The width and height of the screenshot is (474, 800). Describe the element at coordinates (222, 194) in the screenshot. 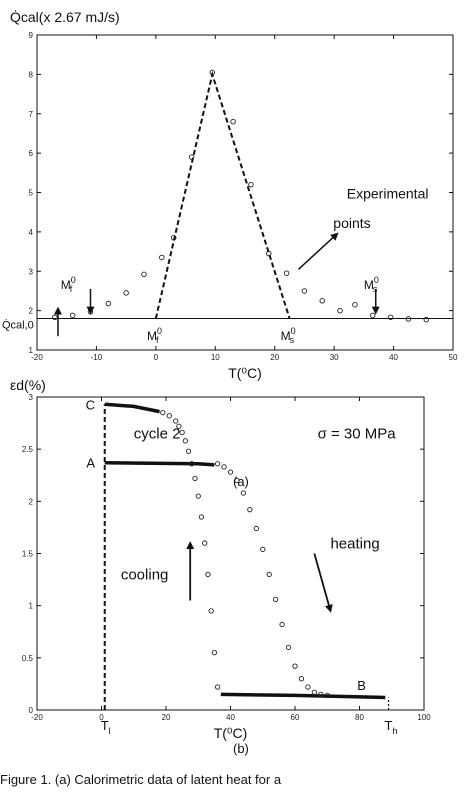

I see `dashed-peak-line` at that location.